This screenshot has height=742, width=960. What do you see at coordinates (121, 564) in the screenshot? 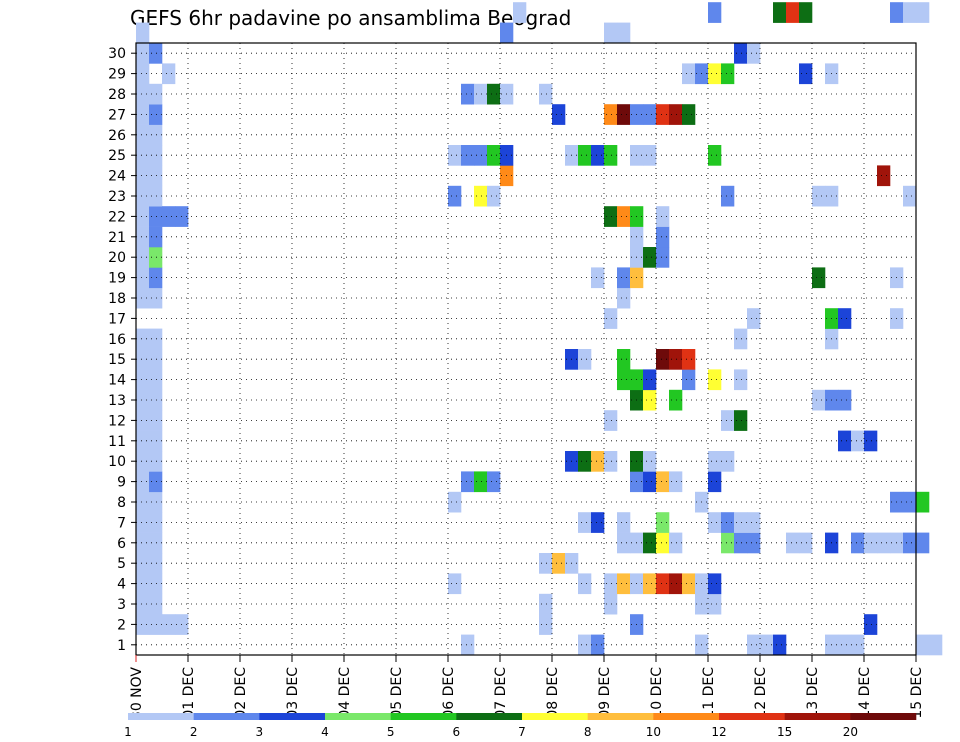
I see `y-tick-label: 5` at bounding box center [121, 564].